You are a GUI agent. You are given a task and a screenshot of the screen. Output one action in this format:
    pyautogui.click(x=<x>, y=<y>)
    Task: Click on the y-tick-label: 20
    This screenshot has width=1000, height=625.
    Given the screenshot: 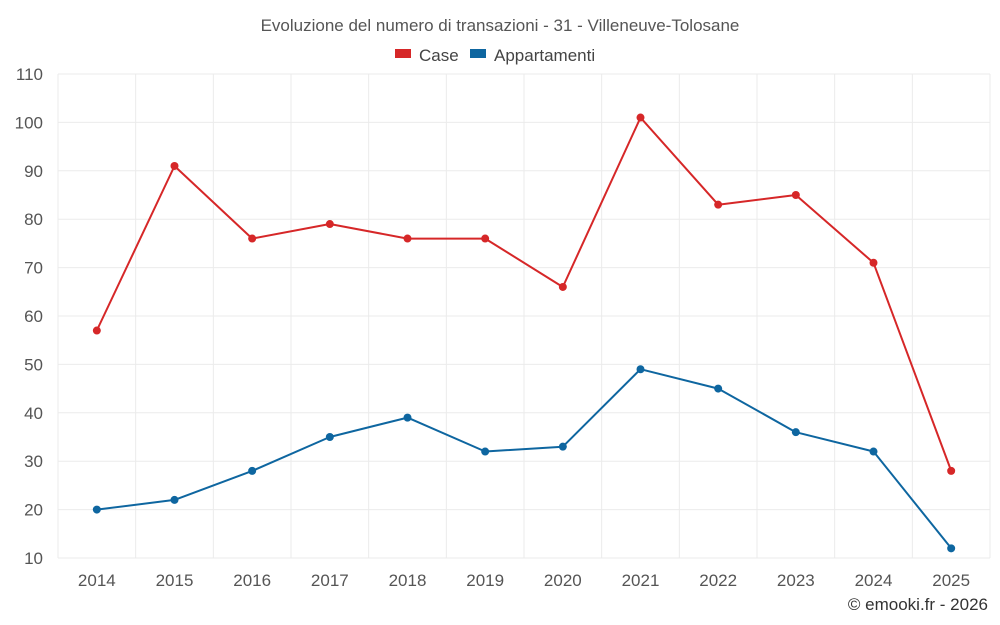 What is the action you would take?
    pyautogui.click(x=33, y=510)
    